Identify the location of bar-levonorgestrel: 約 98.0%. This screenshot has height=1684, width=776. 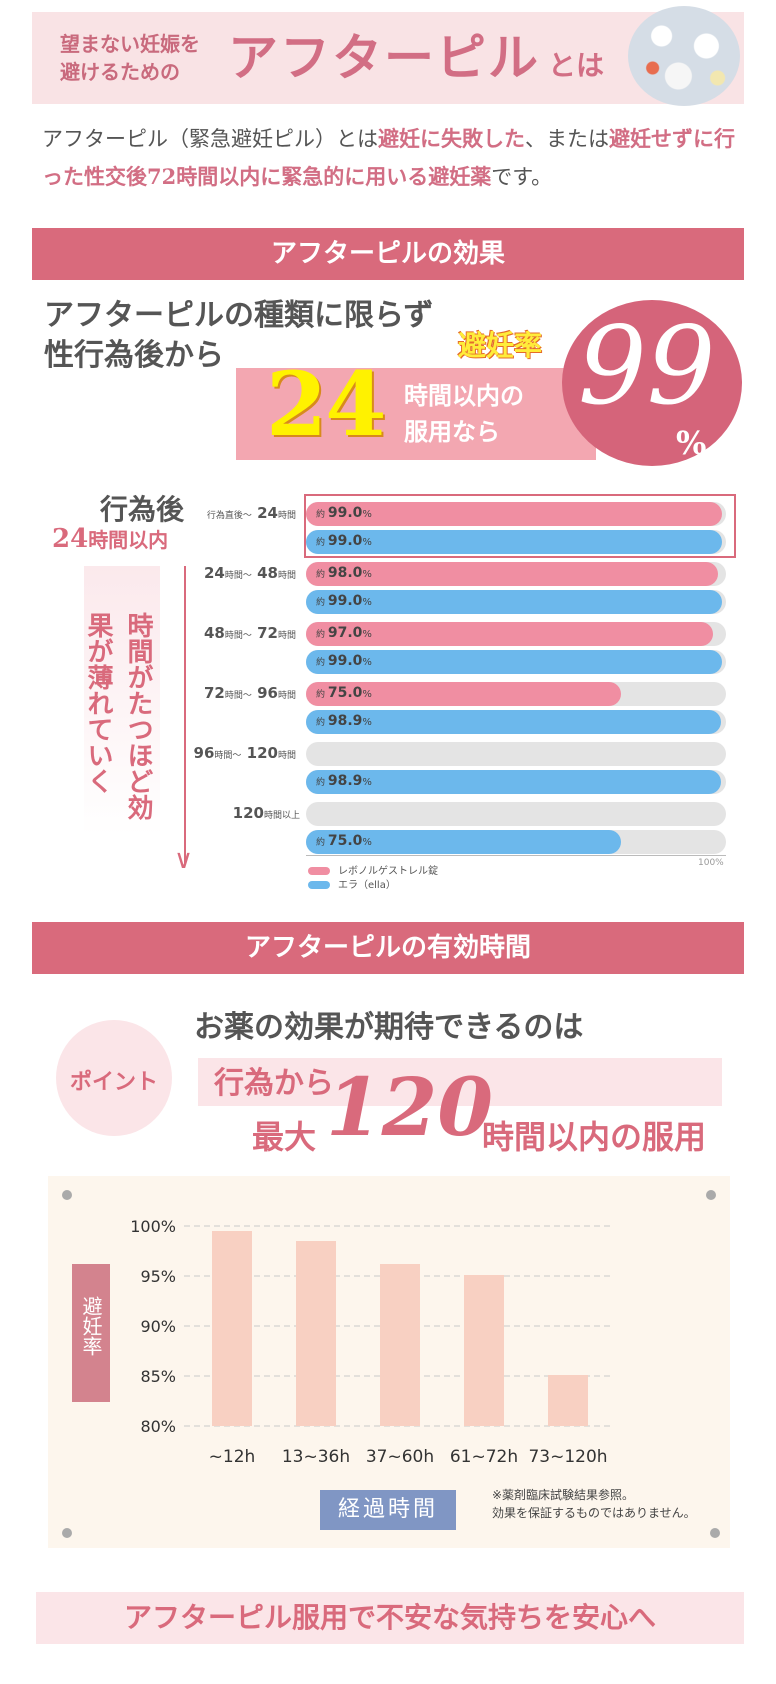
(512, 574).